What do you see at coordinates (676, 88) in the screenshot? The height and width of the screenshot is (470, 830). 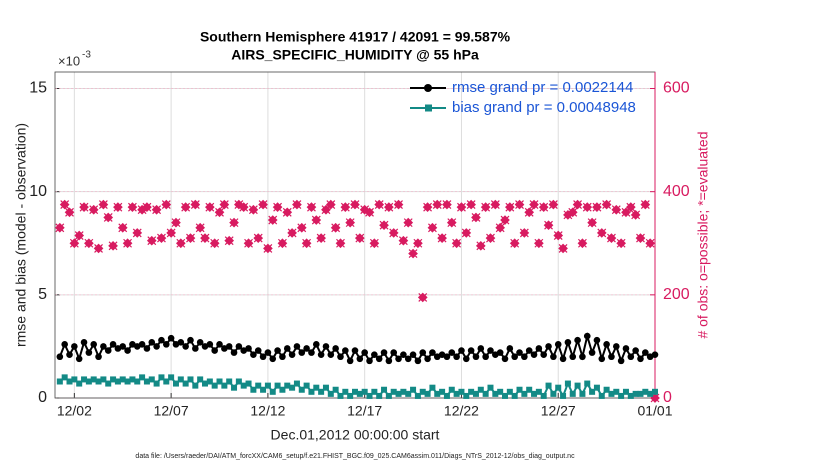 I see `y2-tick-label: 600` at bounding box center [676, 88].